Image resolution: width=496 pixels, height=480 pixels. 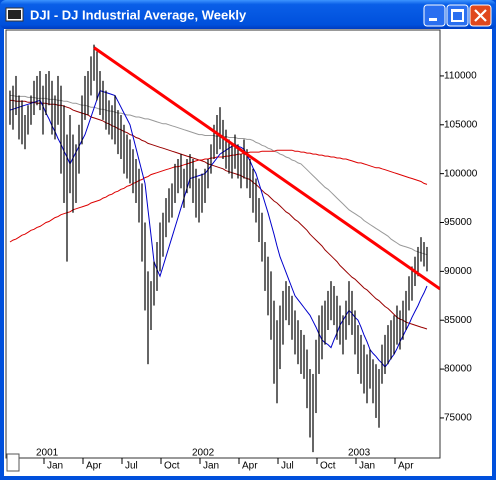 What do you see at coordinates (460, 76) in the screenshot?
I see `y-tick-label: 110000` at bounding box center [460, 76].